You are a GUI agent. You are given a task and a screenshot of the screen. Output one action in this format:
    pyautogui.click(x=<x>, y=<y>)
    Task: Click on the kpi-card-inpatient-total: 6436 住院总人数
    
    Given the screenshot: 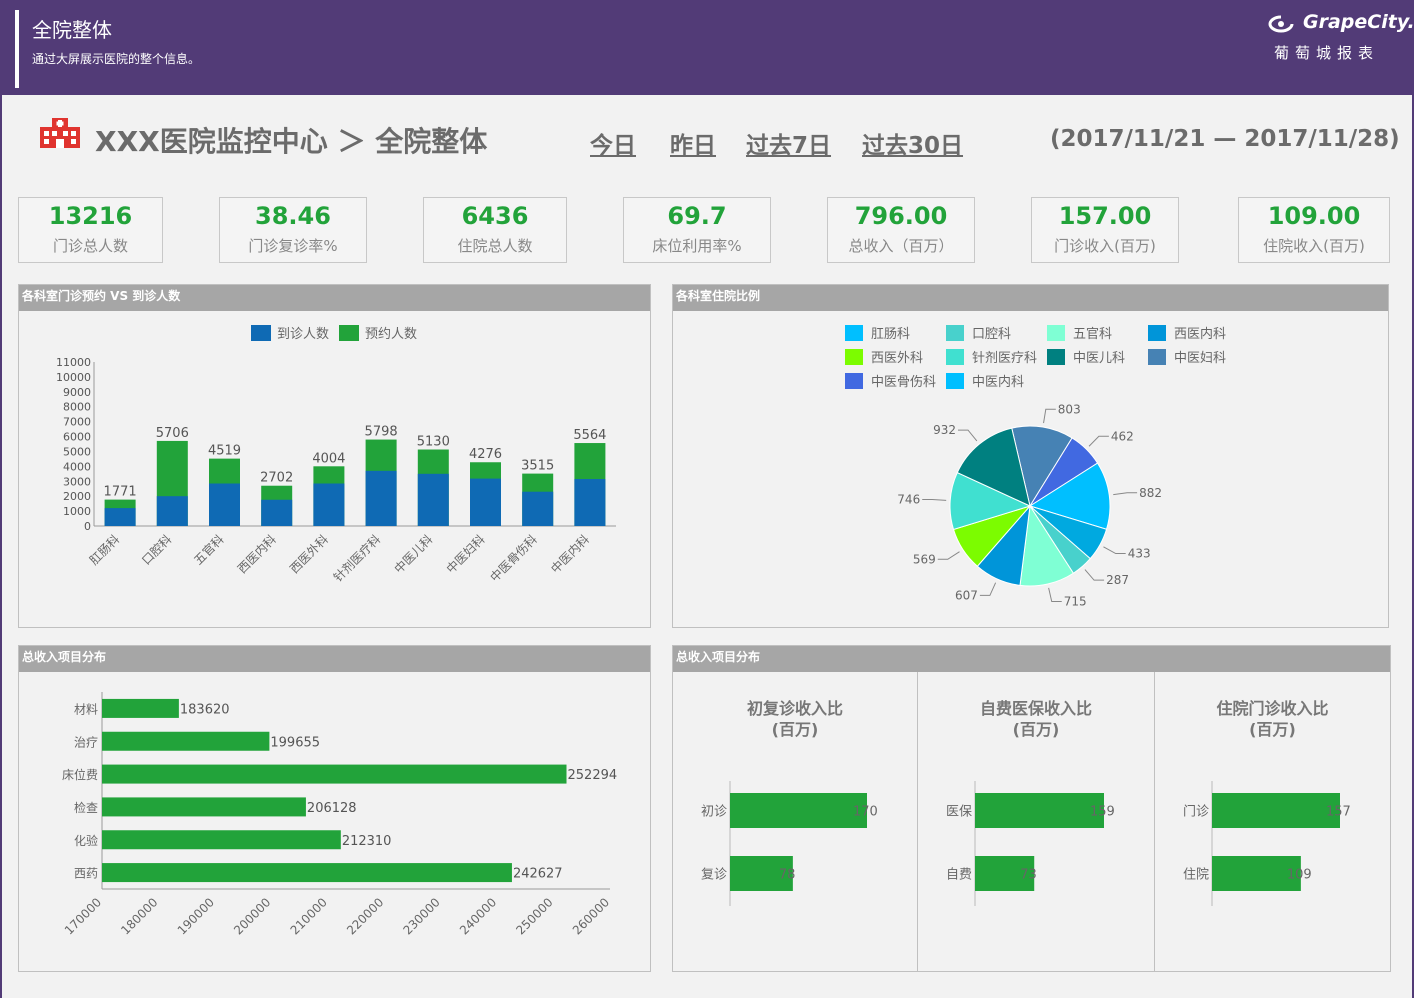 What is the action you would take?
    pyautogui.click(x=495, y=230)
    